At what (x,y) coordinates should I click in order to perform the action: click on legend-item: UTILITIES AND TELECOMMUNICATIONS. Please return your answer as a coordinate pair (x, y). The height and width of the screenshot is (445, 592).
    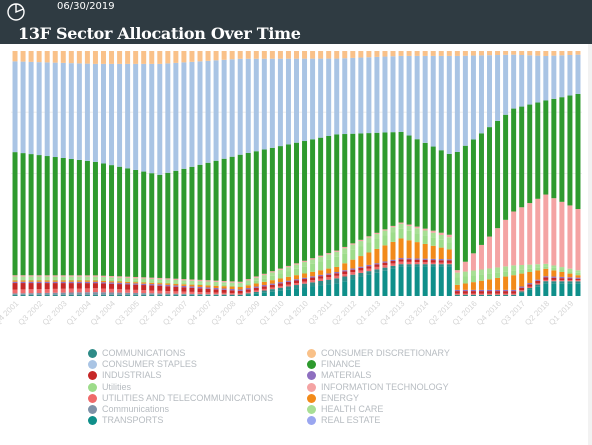
    Looking at the image, I should click on (180, 398).